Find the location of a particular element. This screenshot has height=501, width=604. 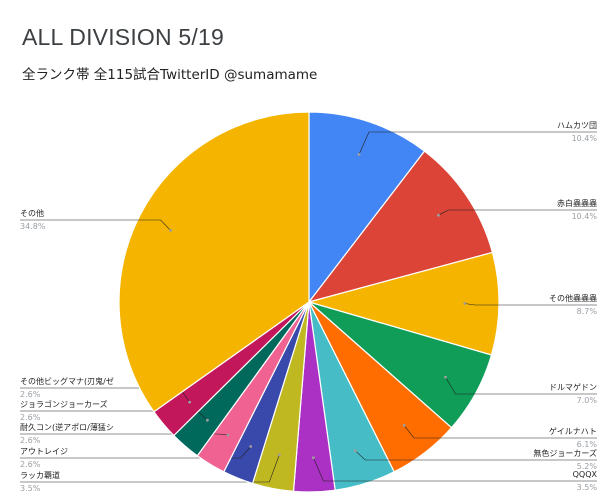

slice-percent-label: 5.2% is located at coordinates (587, 466).